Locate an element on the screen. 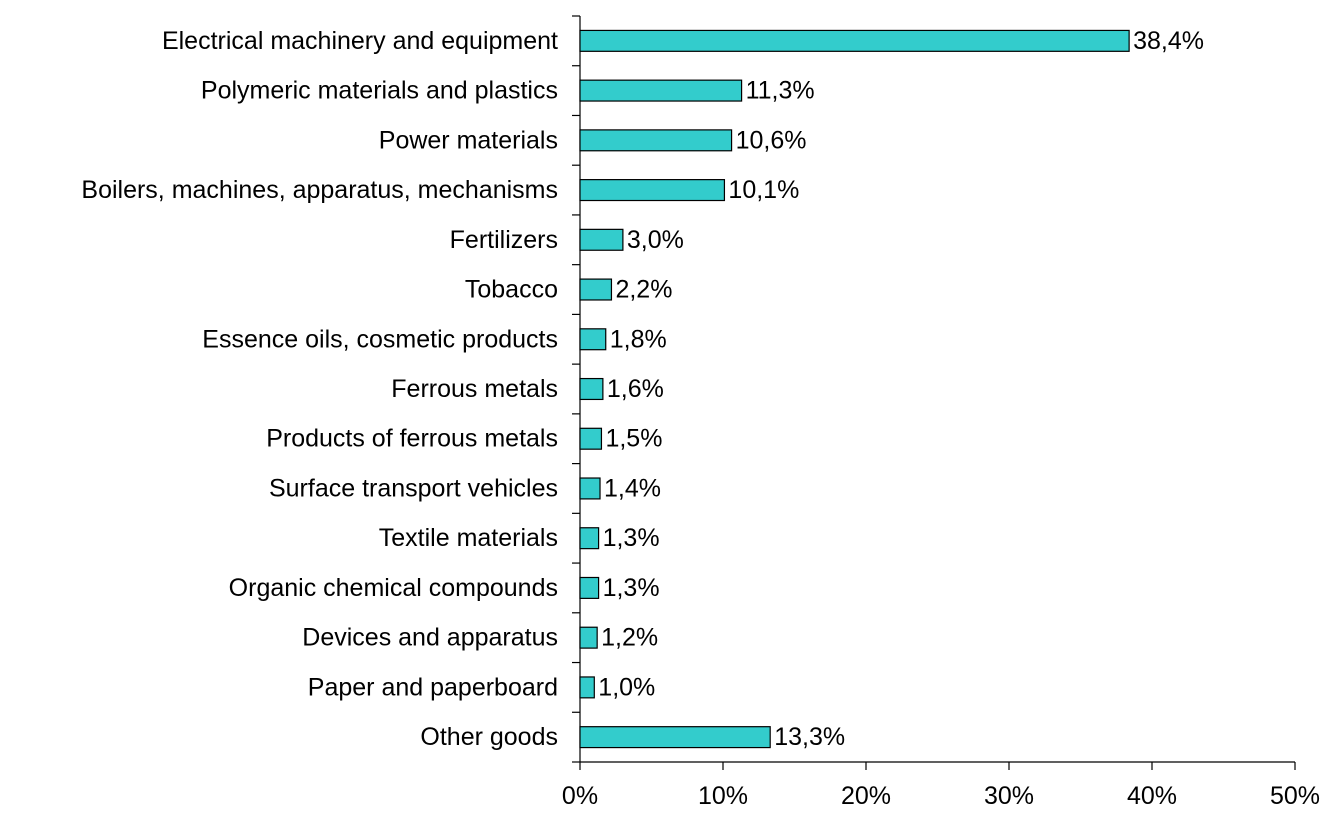 The width and height of the screenshot is (1327, 814). x-tick-label: 0% is located at coordinates (580, 796).